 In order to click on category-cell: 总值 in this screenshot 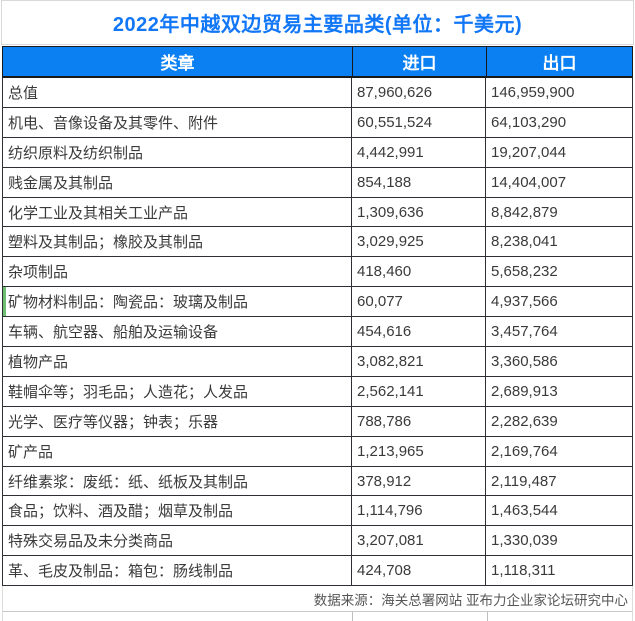, I will do `click(177, 92)`.